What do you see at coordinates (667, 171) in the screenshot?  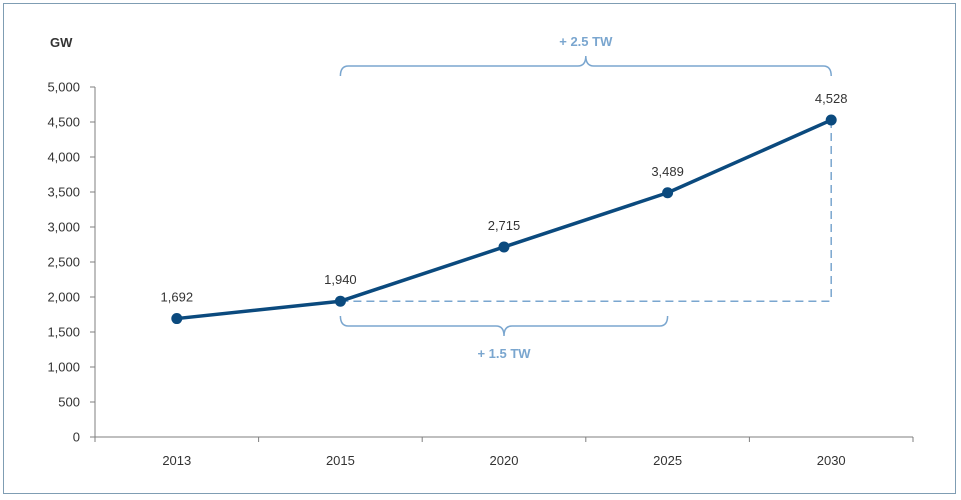 I see `data-label: 3,489` at bounding box center [667, 171].